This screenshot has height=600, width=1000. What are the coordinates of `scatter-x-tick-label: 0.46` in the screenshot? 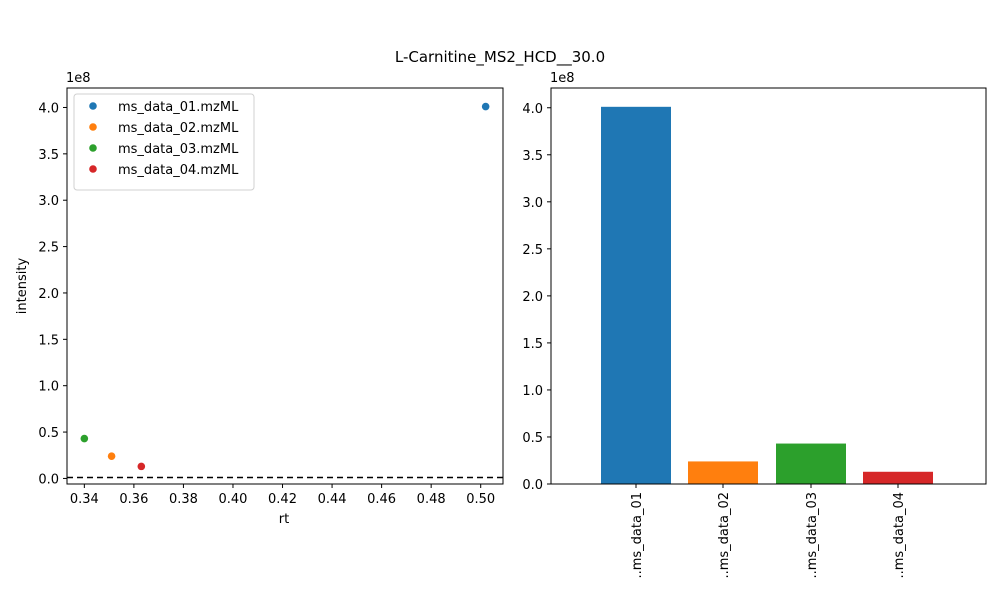 It's located at (381, 499).